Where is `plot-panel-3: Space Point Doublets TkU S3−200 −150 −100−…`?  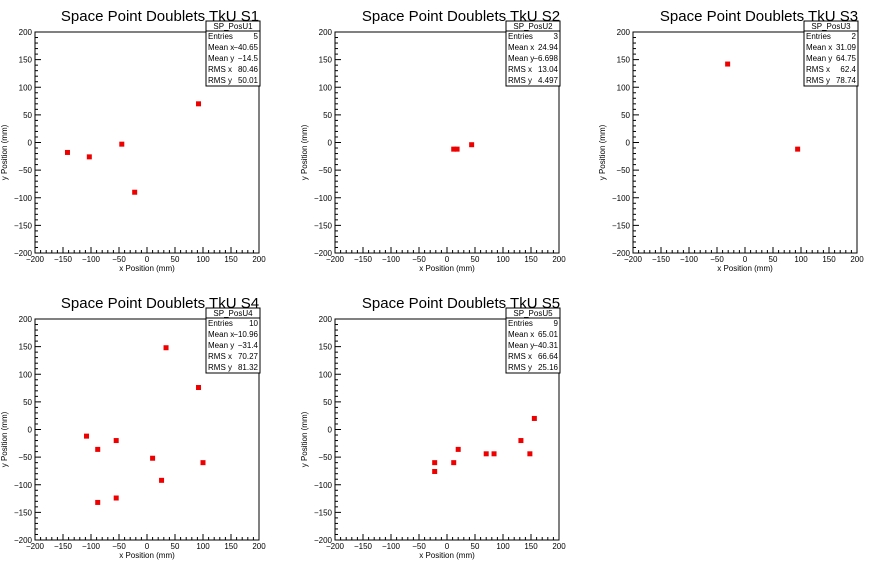 plot-panel-3: Space Point Doublets TkU S3−200 −150 −100−… is located at coordinates (731, 140).